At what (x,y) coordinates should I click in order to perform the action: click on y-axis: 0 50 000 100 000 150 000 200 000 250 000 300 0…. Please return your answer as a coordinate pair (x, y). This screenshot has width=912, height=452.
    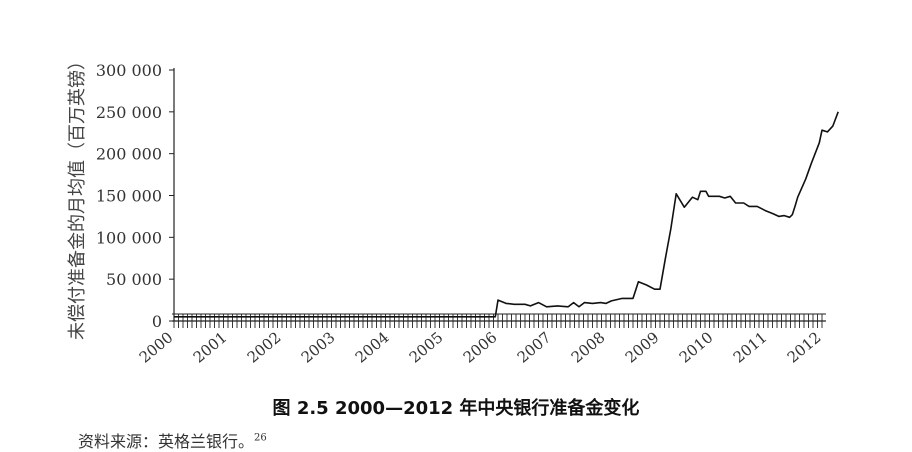
    Looking at the image, I should click on (135, 196).